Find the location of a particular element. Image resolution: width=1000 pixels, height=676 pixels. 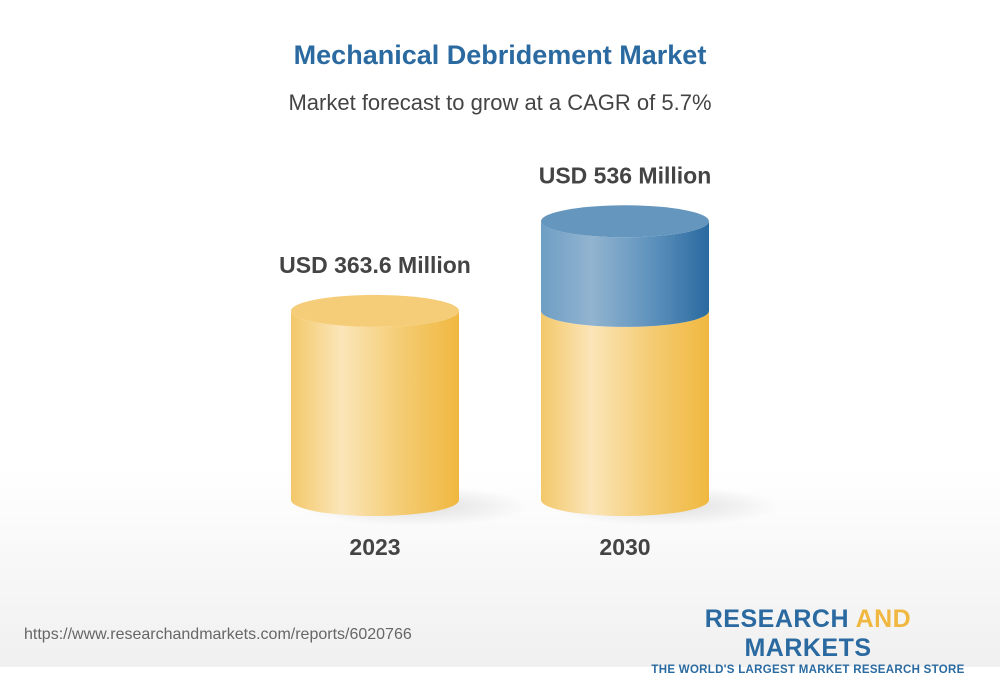

bar-base-2030 is located at coordinates (625, 413).